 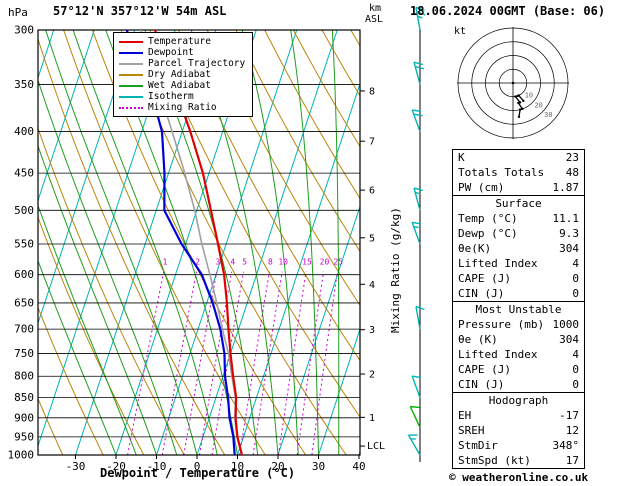 I want to click on pressure-unit-label: hPa, so click(x=18, y=12).